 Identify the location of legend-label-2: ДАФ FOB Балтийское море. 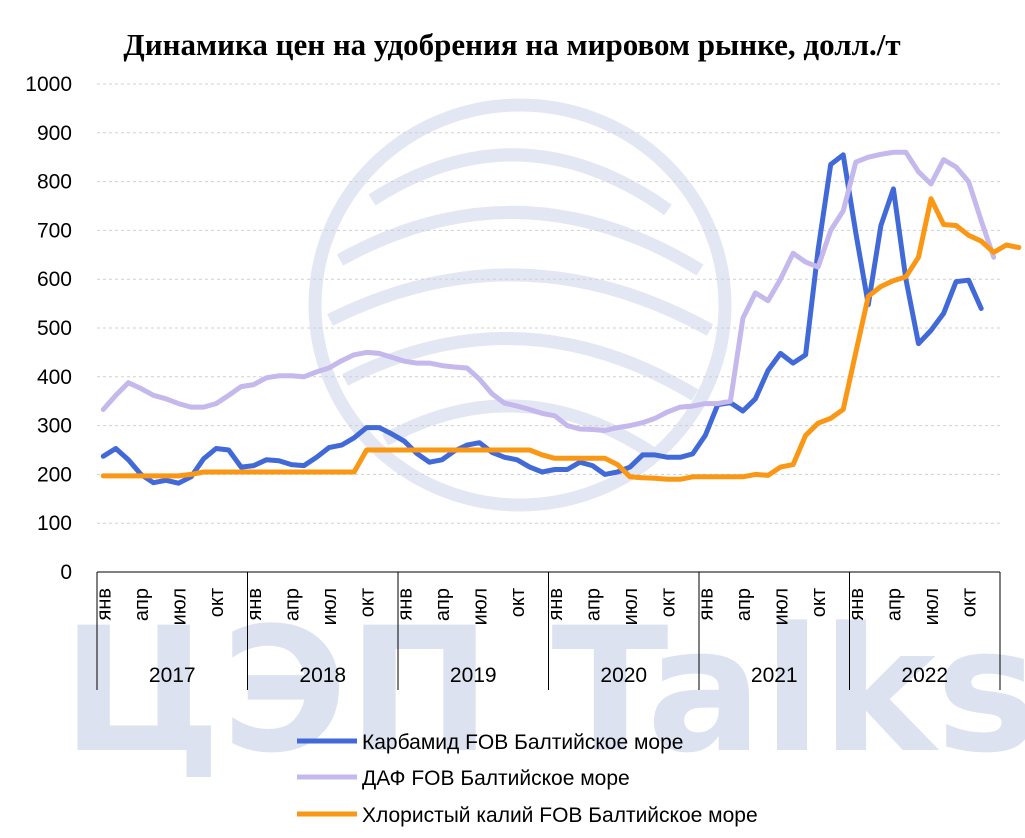
(496, 778).